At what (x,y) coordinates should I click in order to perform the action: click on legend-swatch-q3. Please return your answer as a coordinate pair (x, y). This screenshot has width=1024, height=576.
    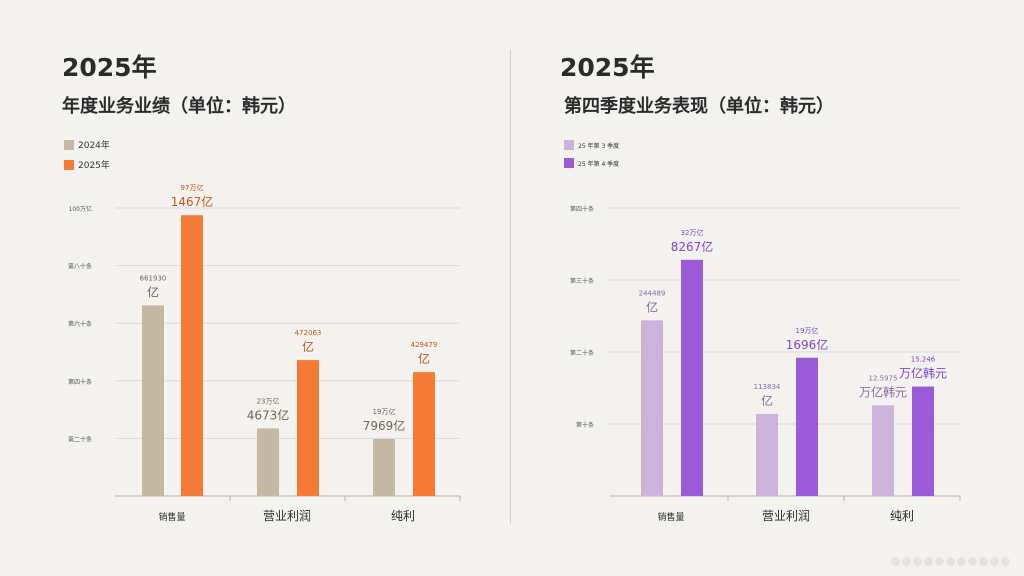
    Looking at the image, I should click on (569, 145).